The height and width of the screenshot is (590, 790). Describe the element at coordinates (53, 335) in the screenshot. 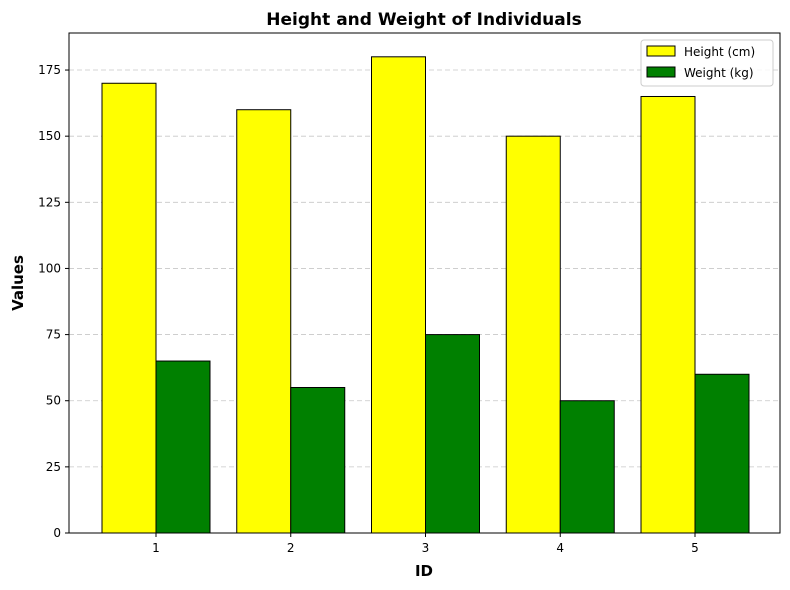

I see `y-tick-label: 75` at that location.